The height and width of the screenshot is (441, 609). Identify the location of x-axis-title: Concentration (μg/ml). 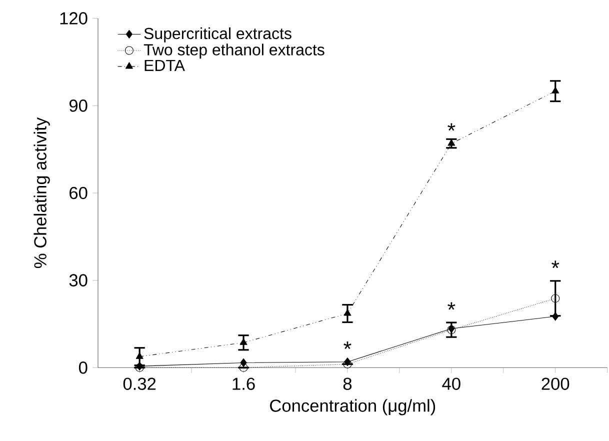
(353, 407).